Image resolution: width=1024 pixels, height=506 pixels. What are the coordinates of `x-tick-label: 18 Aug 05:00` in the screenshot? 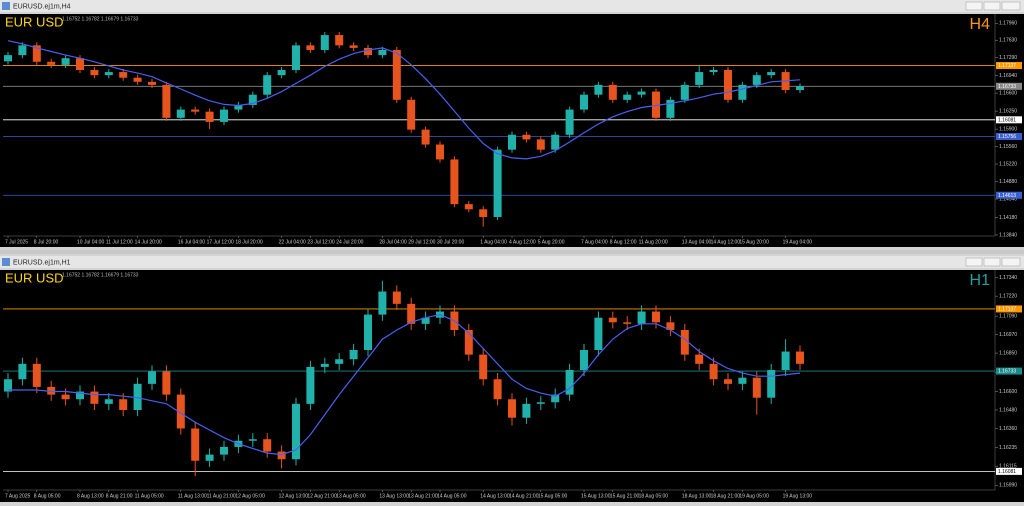 It's located at (654, 496).